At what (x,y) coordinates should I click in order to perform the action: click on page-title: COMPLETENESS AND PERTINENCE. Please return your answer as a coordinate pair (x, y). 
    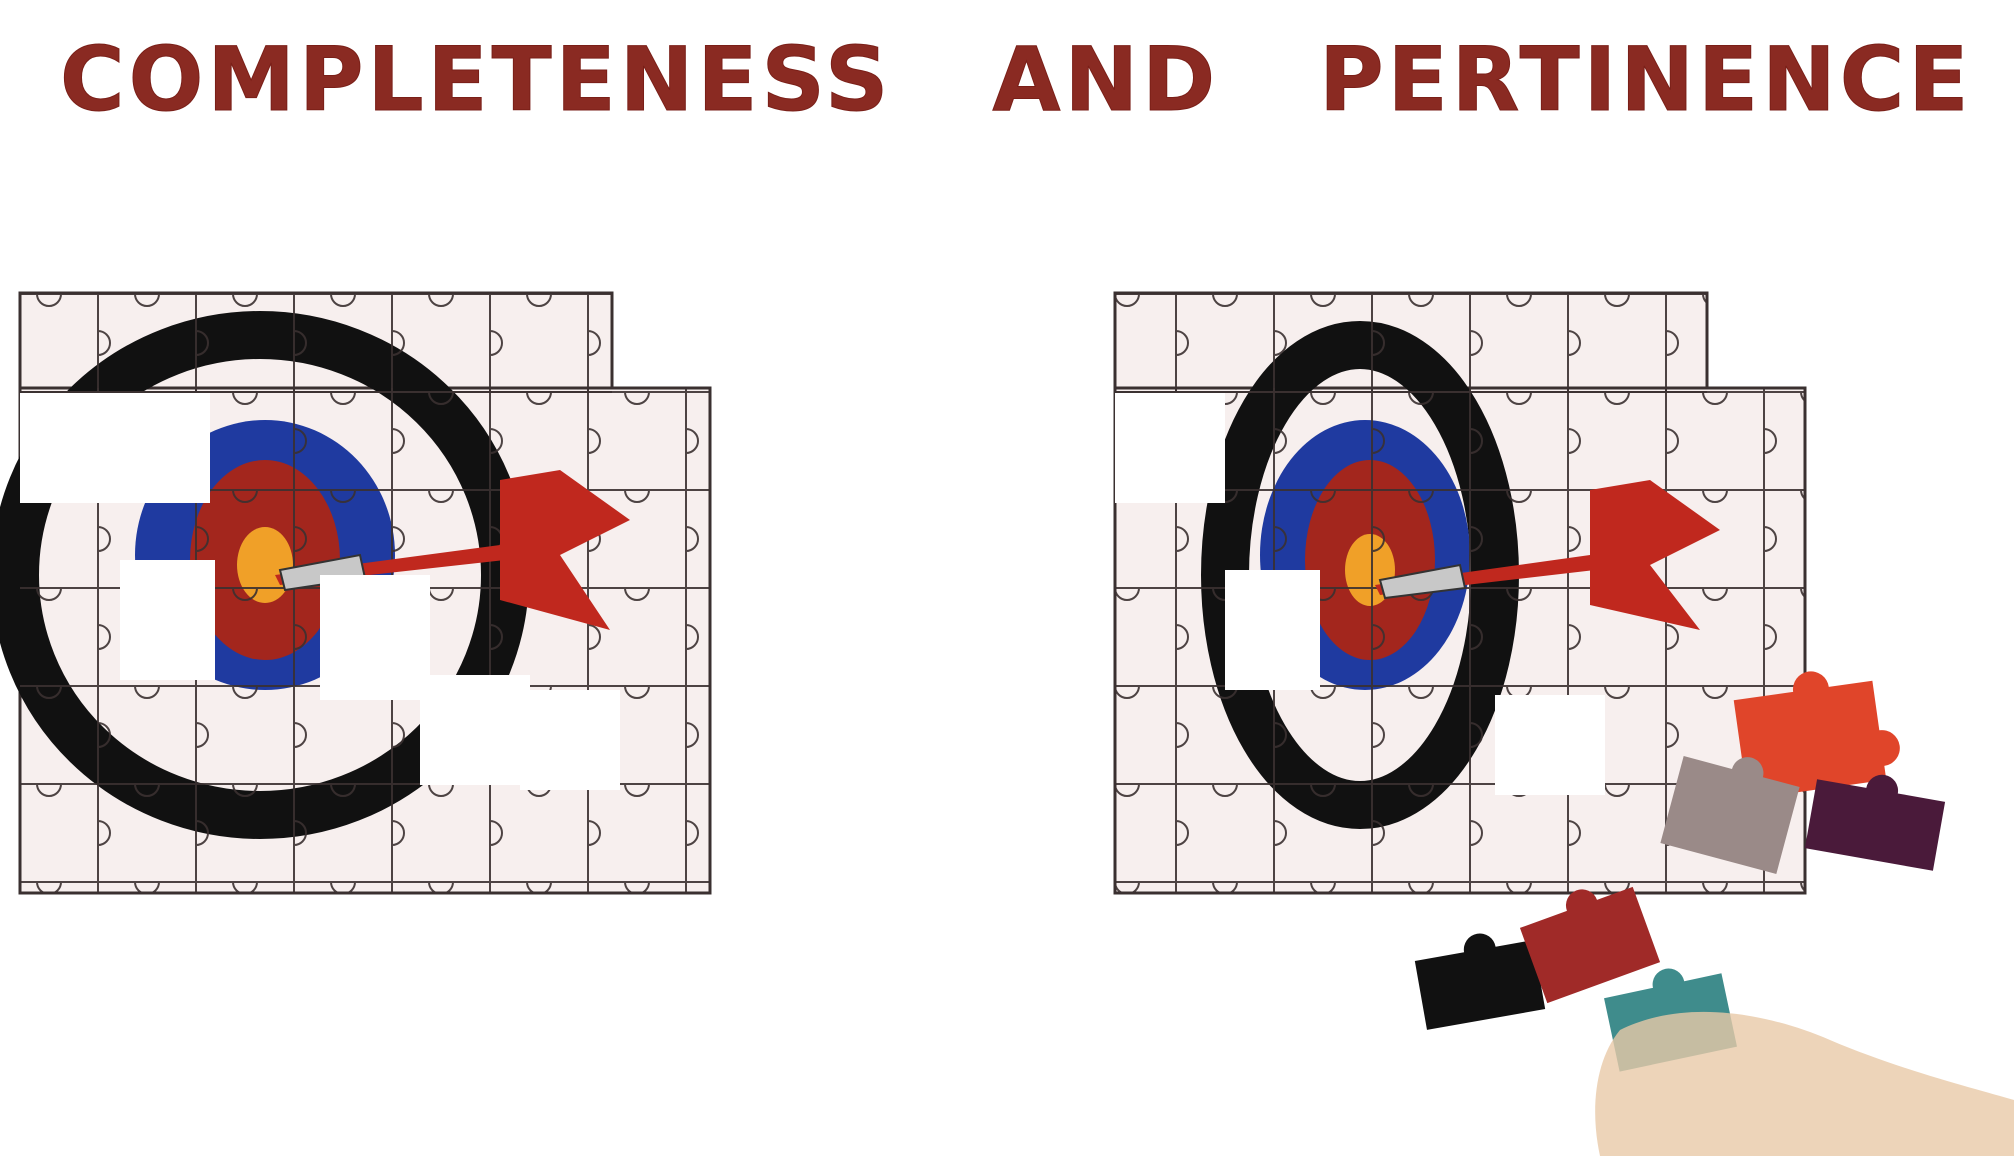
    Looking at the image, I should click on (1013, 80).